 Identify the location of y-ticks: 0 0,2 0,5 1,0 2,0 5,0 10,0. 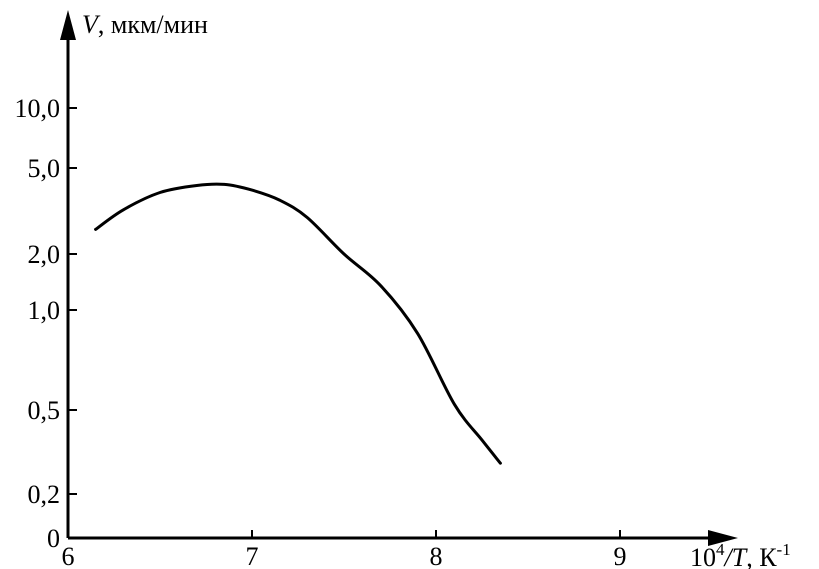
(46, 323).